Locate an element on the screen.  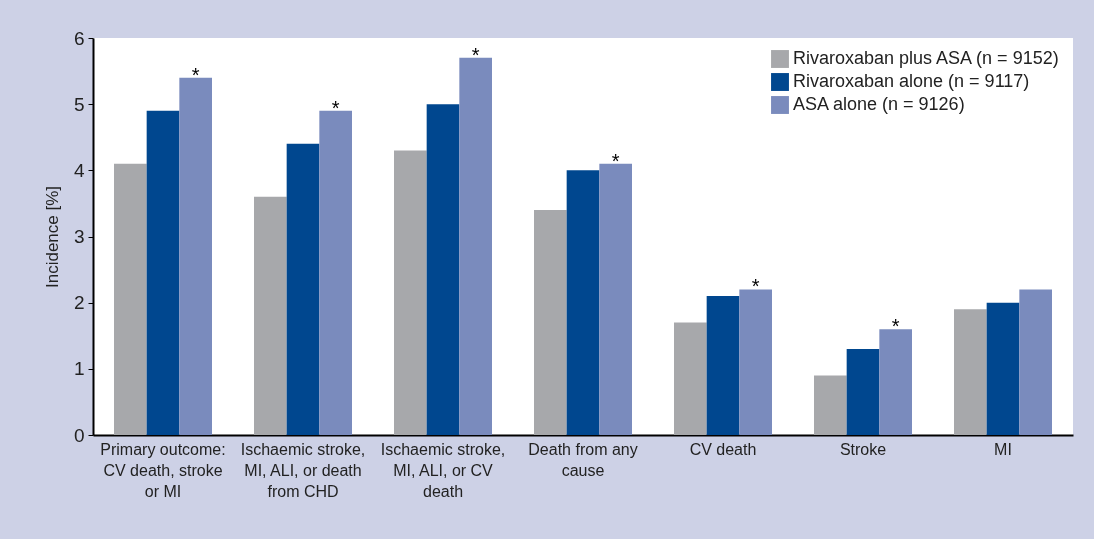
y-axis-title: Incidence [%] is located at coordinates (52, 237).